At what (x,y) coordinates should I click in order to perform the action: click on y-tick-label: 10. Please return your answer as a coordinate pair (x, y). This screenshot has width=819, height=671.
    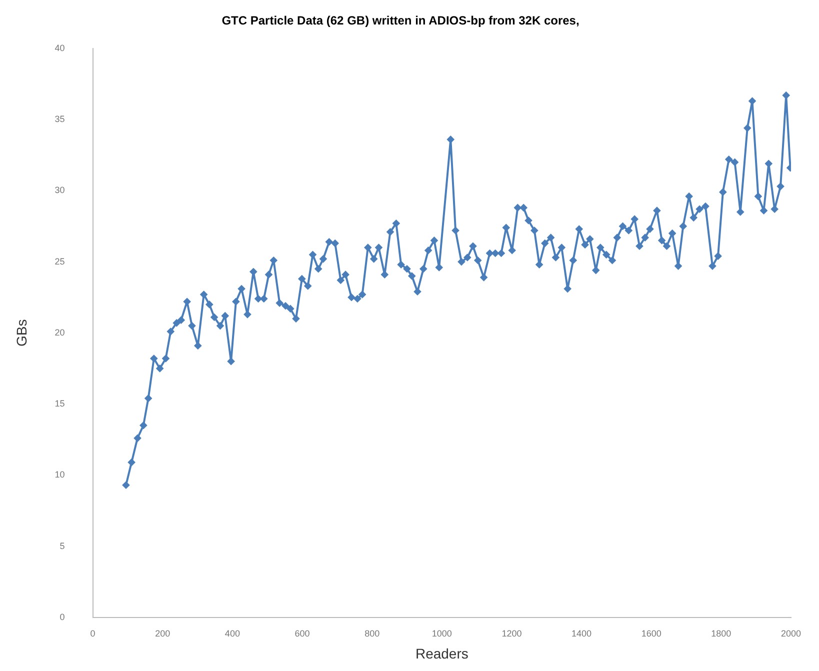
    Looking at the image, I should click on (59, 475).